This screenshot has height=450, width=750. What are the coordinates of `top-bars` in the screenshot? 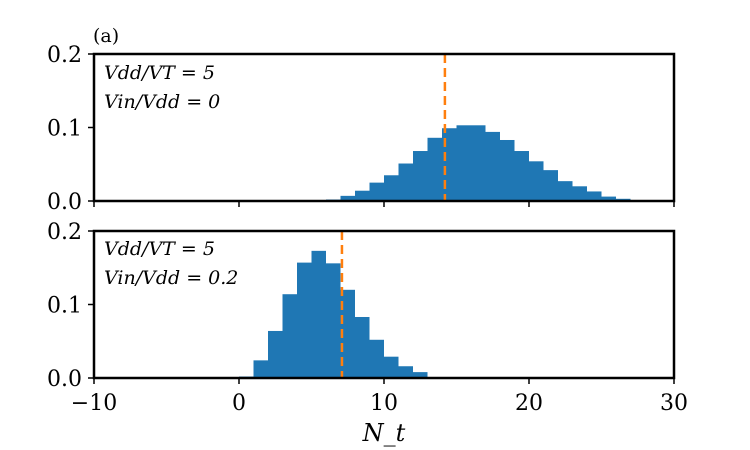 It's located at (485, 163).